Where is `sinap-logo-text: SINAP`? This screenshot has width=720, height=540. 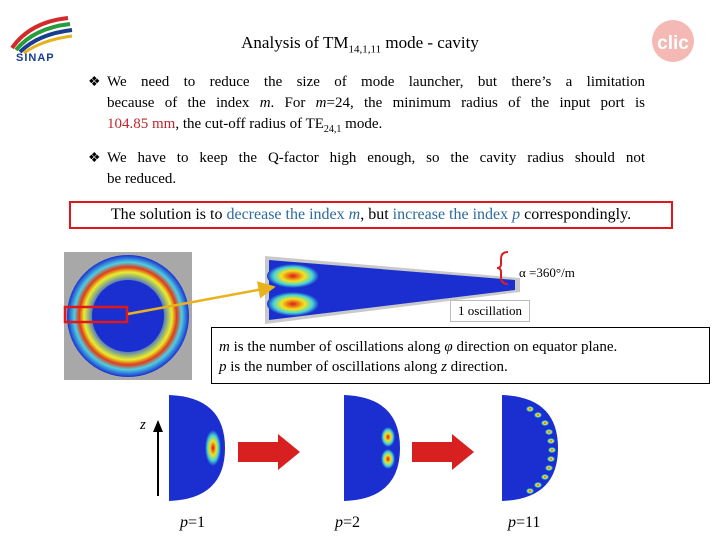 sinap-logo-text: SINAP is located at coordinates (35, 58).